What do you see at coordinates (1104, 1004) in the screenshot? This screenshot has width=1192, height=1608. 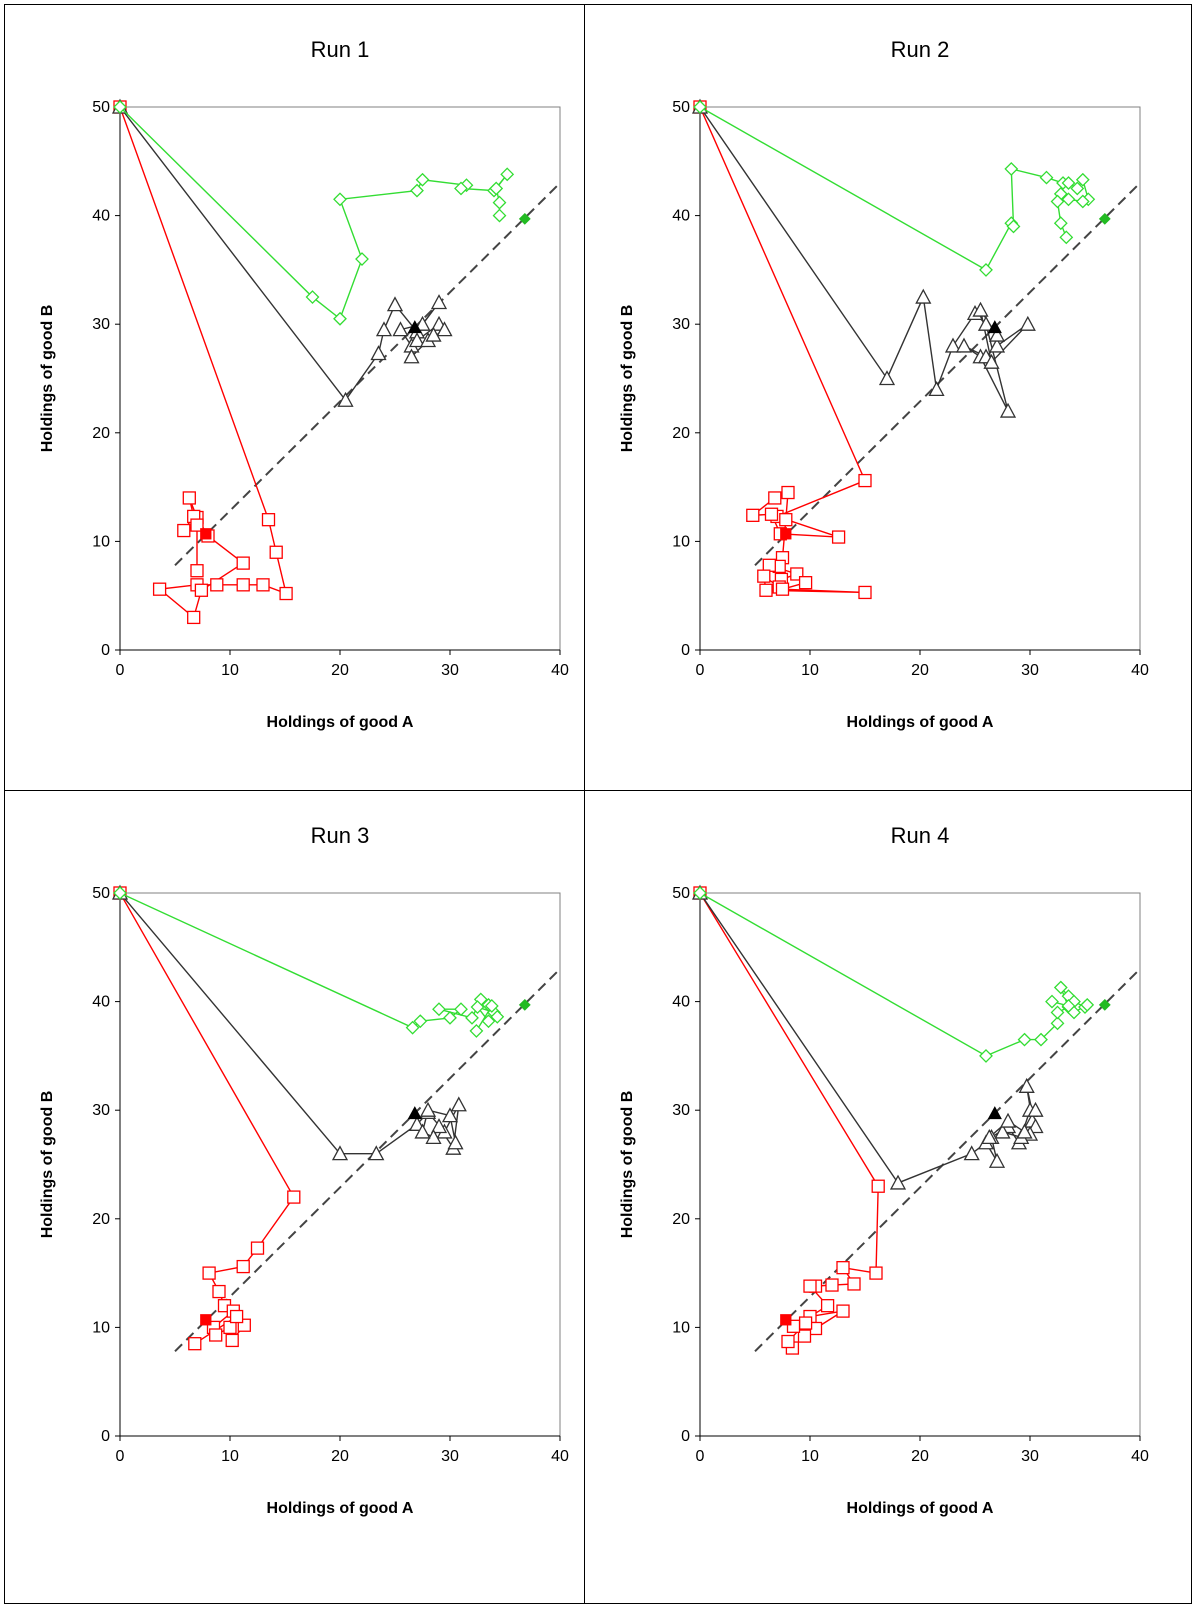 I see `final-point` at bounding box center [1104, 1004].